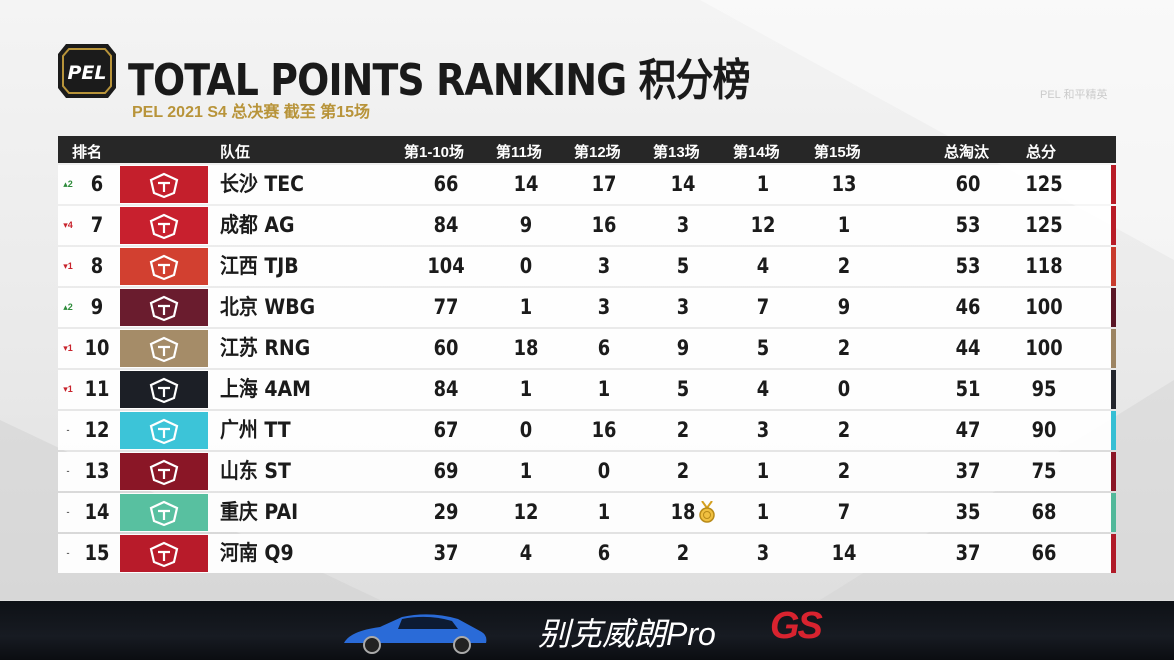 The image size is (1174, 660). What do you see at coordinates (968, 512) in the screenshot?
I see `score-kills: 35` at bounding box center [968, 512].